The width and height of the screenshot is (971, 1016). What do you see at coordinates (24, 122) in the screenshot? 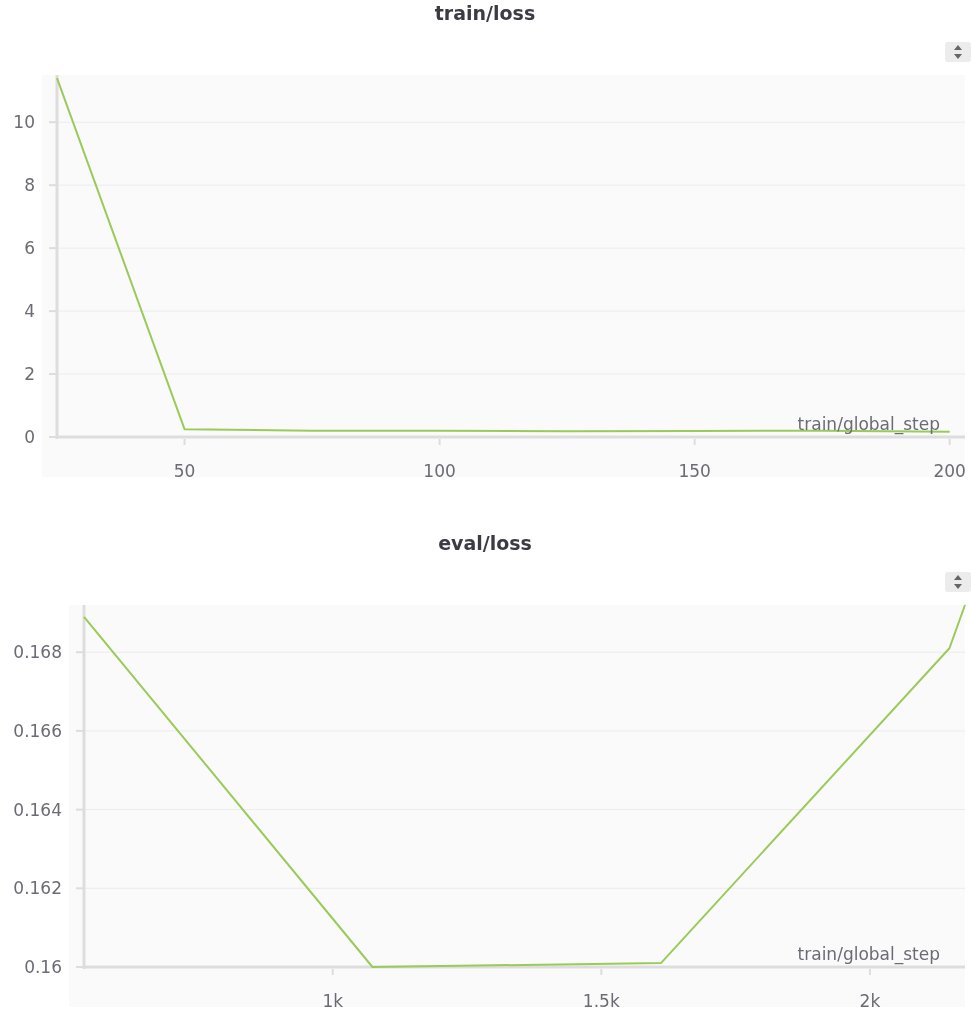
I see `y-tick-label: 10` at bounding box center [24, 122].